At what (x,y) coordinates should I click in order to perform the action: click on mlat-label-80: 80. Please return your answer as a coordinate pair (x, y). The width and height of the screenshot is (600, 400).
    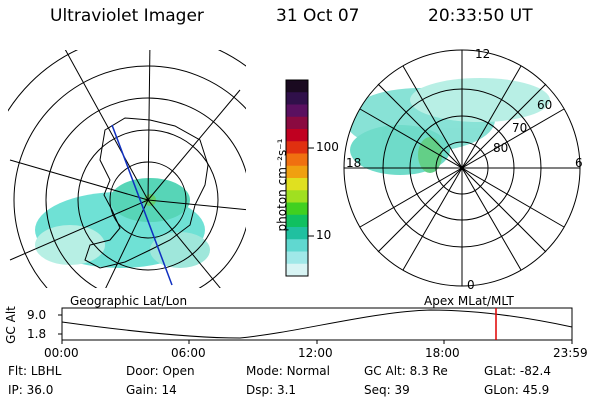
    Looking at the image, I should click on (501, 148).